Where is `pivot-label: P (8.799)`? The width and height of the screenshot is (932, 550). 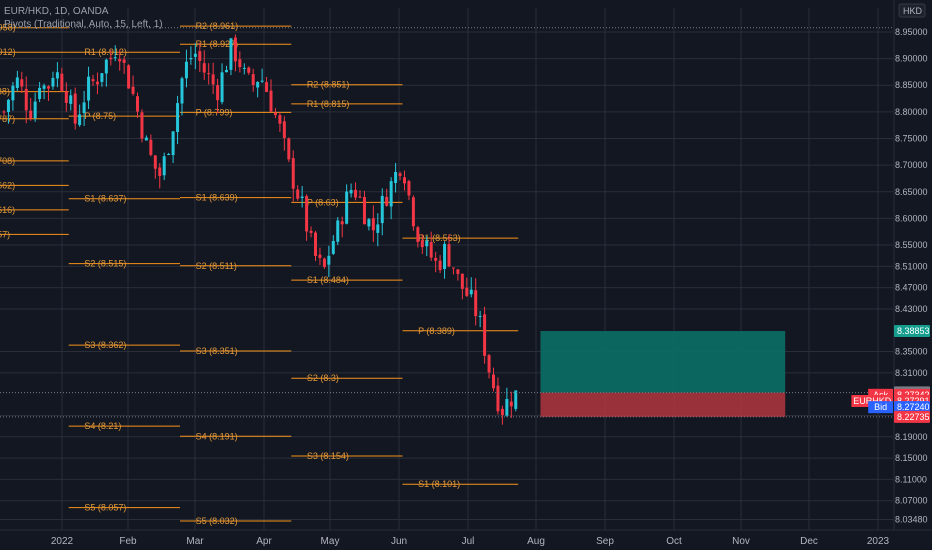 pivot-label: P (8.799) is located at coordinates (214, 112).